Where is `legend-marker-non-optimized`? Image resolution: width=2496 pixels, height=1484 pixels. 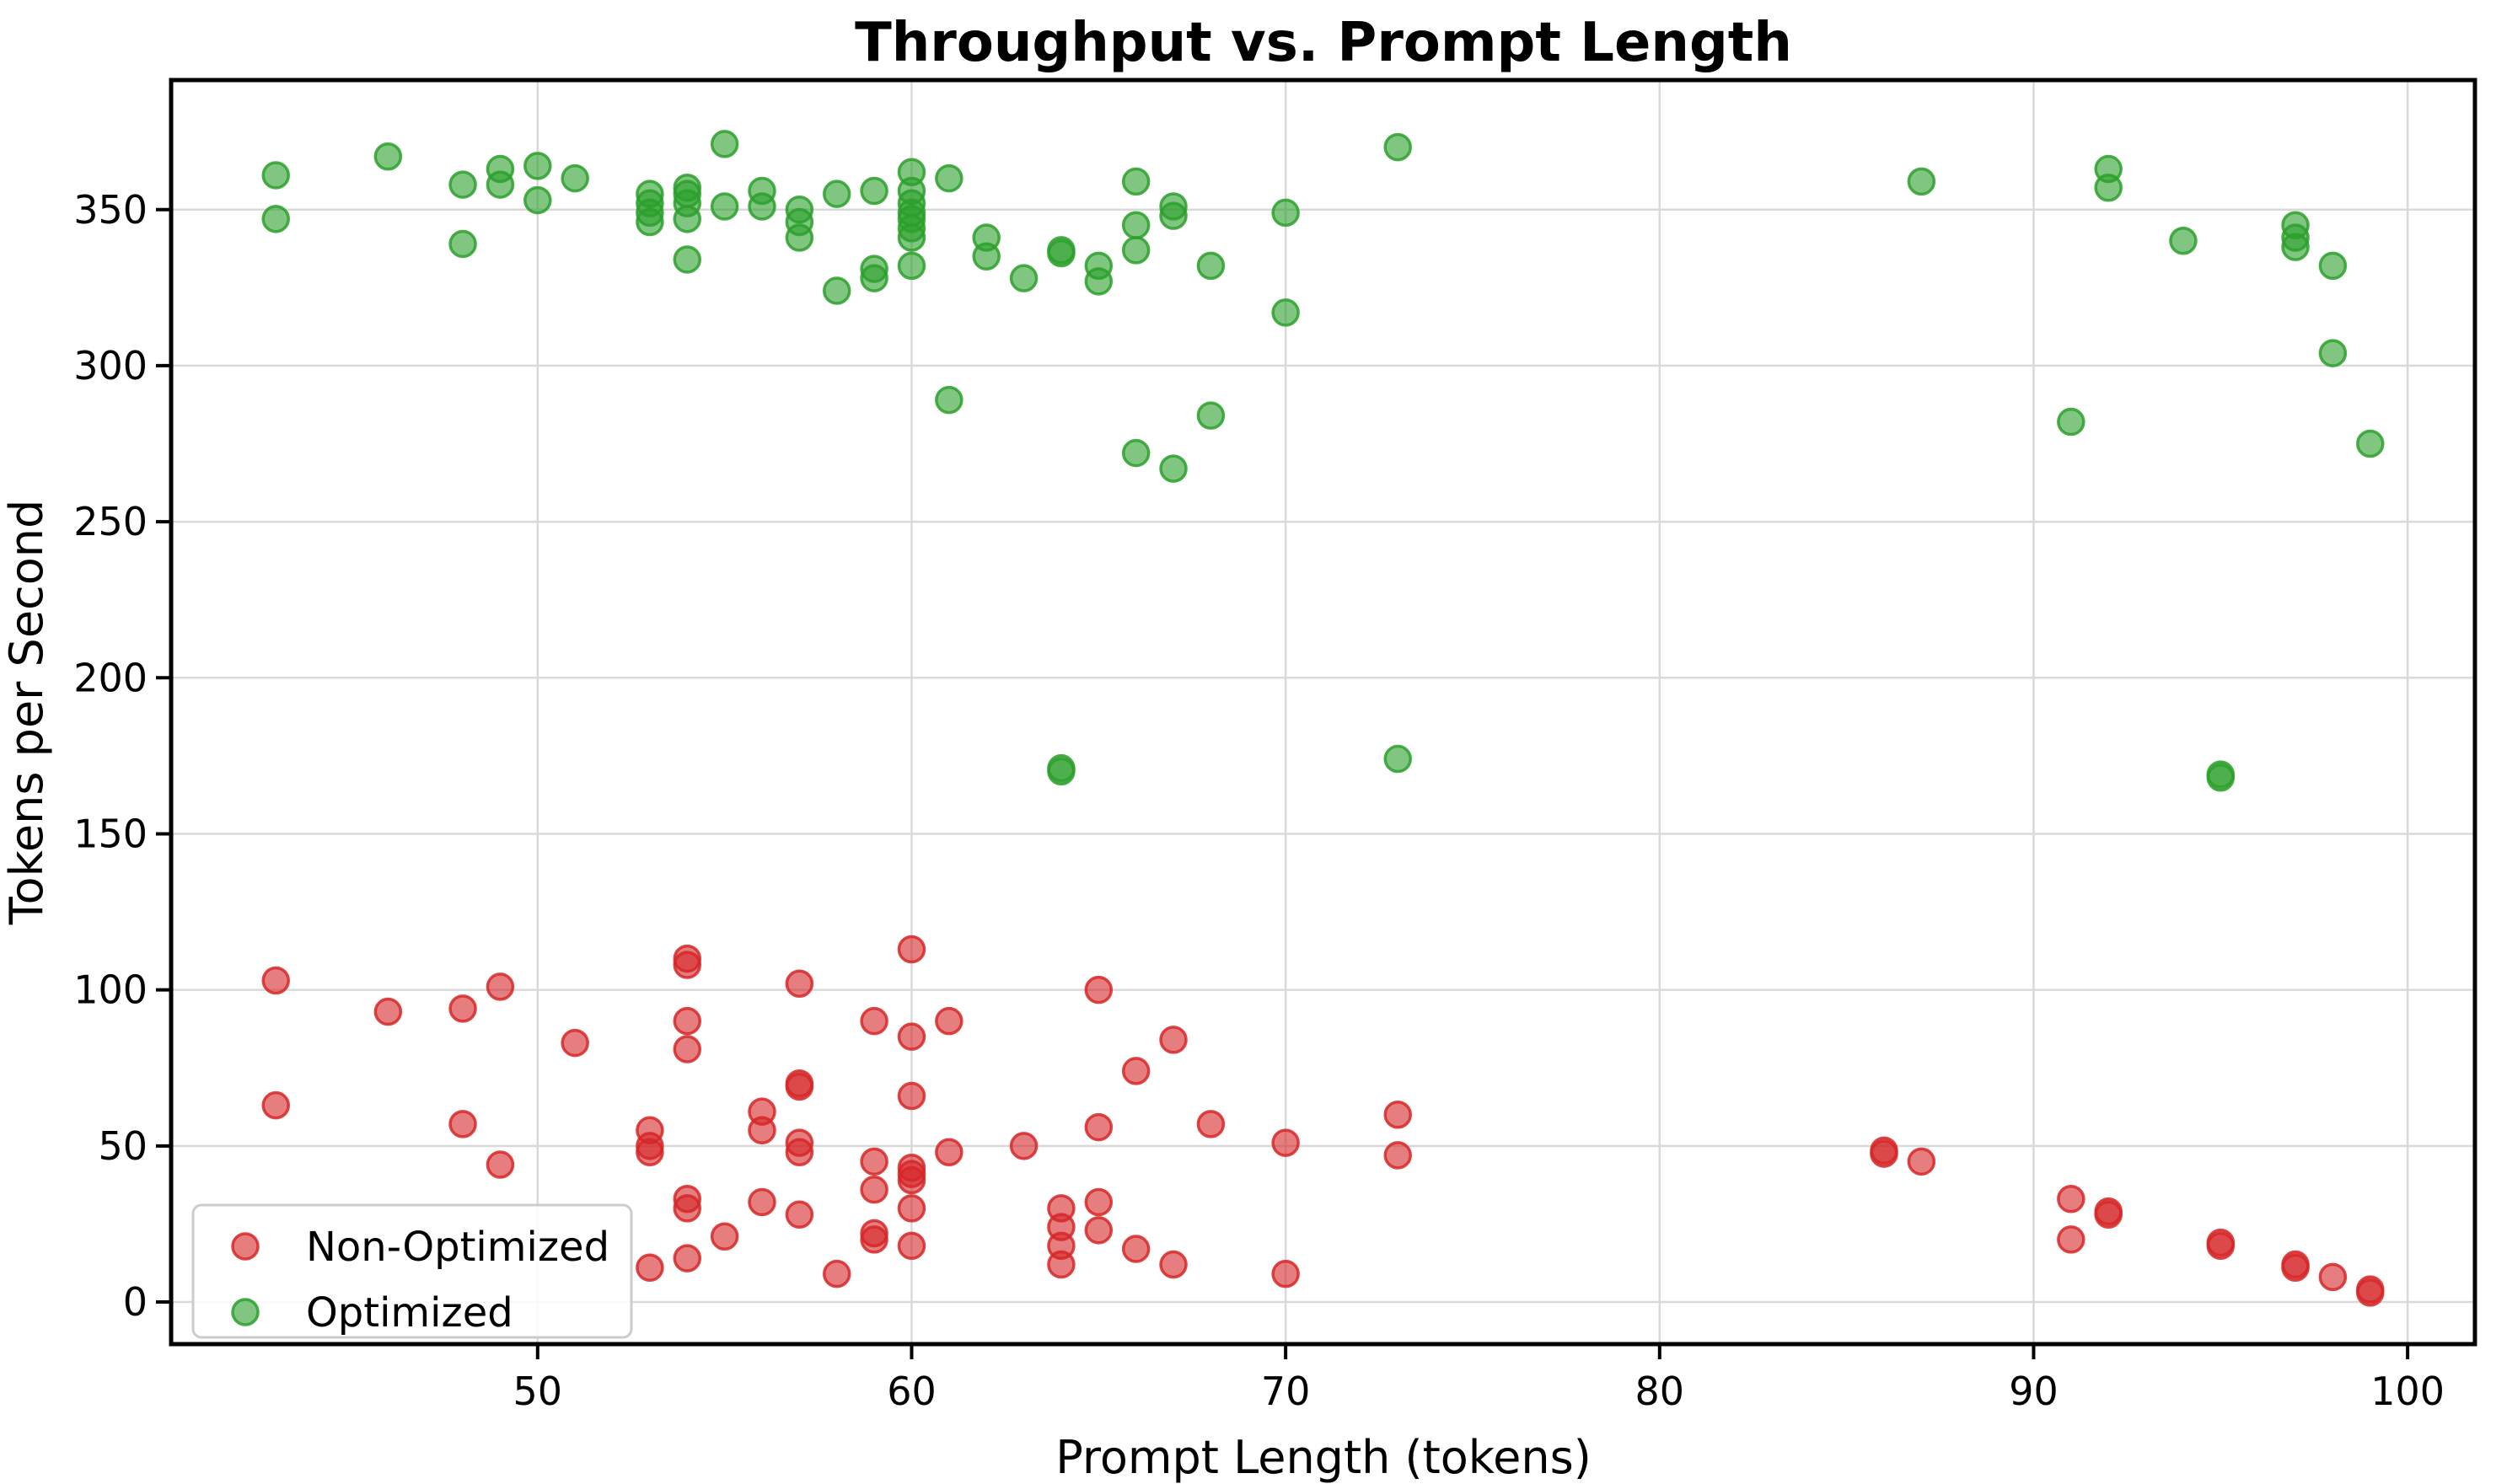
legend-marker-non-optimized is located at coordinates (245, 1246).